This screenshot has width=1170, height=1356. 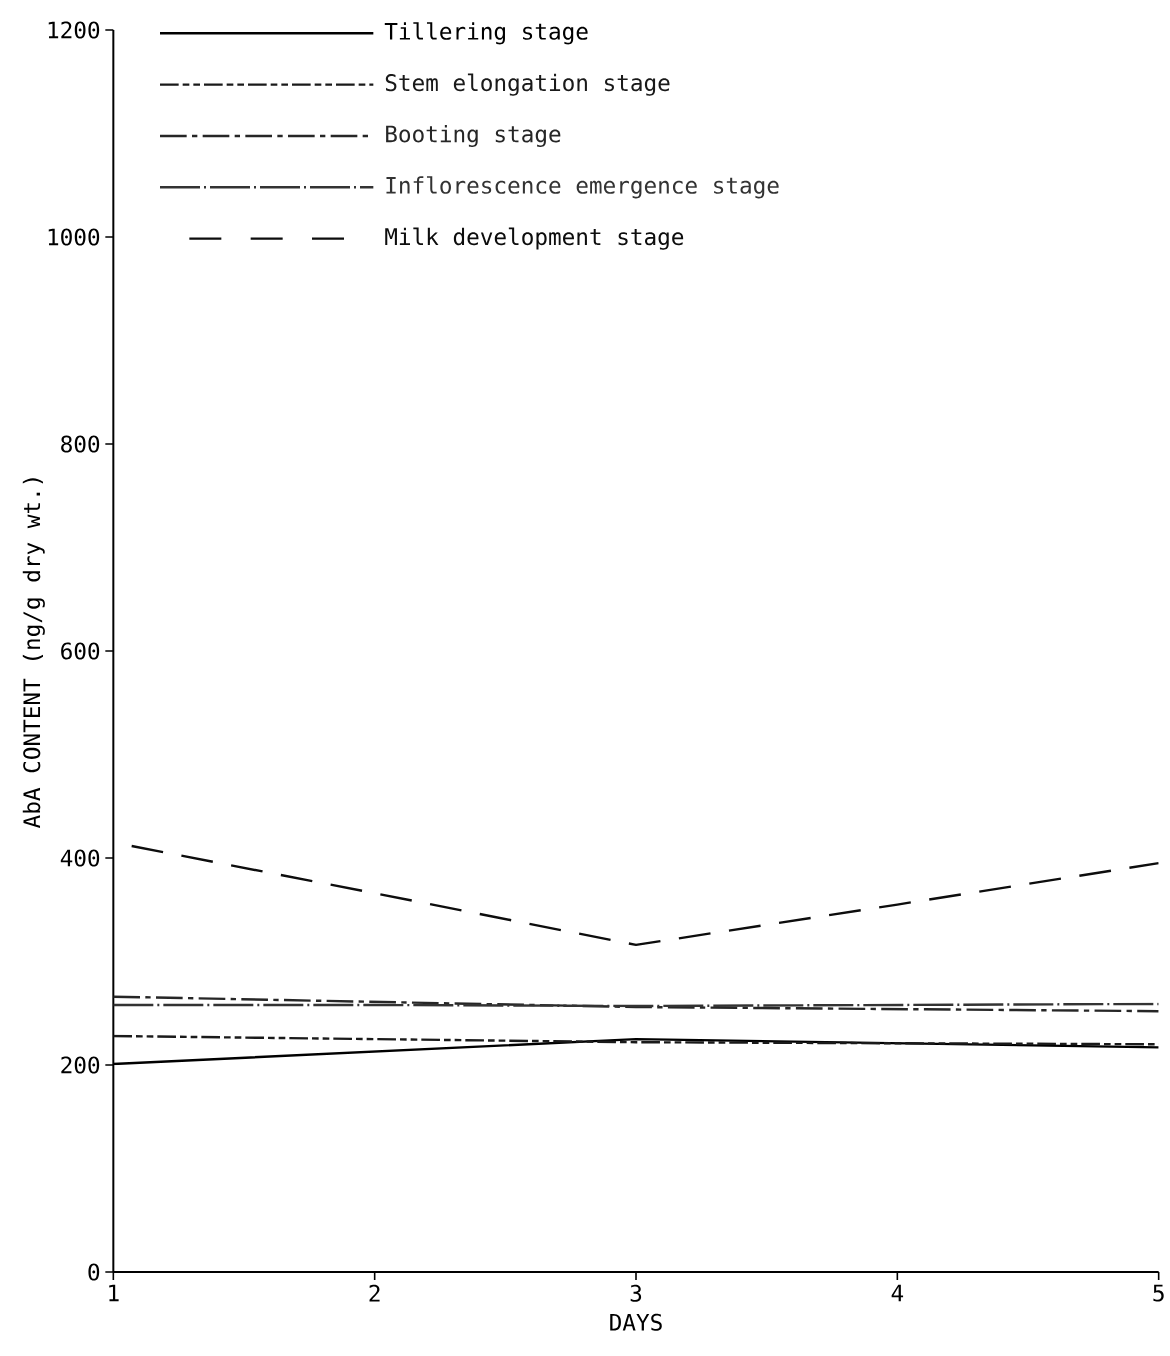 I want to click on x-tick-label: 1, so click(x=114, y=1293).